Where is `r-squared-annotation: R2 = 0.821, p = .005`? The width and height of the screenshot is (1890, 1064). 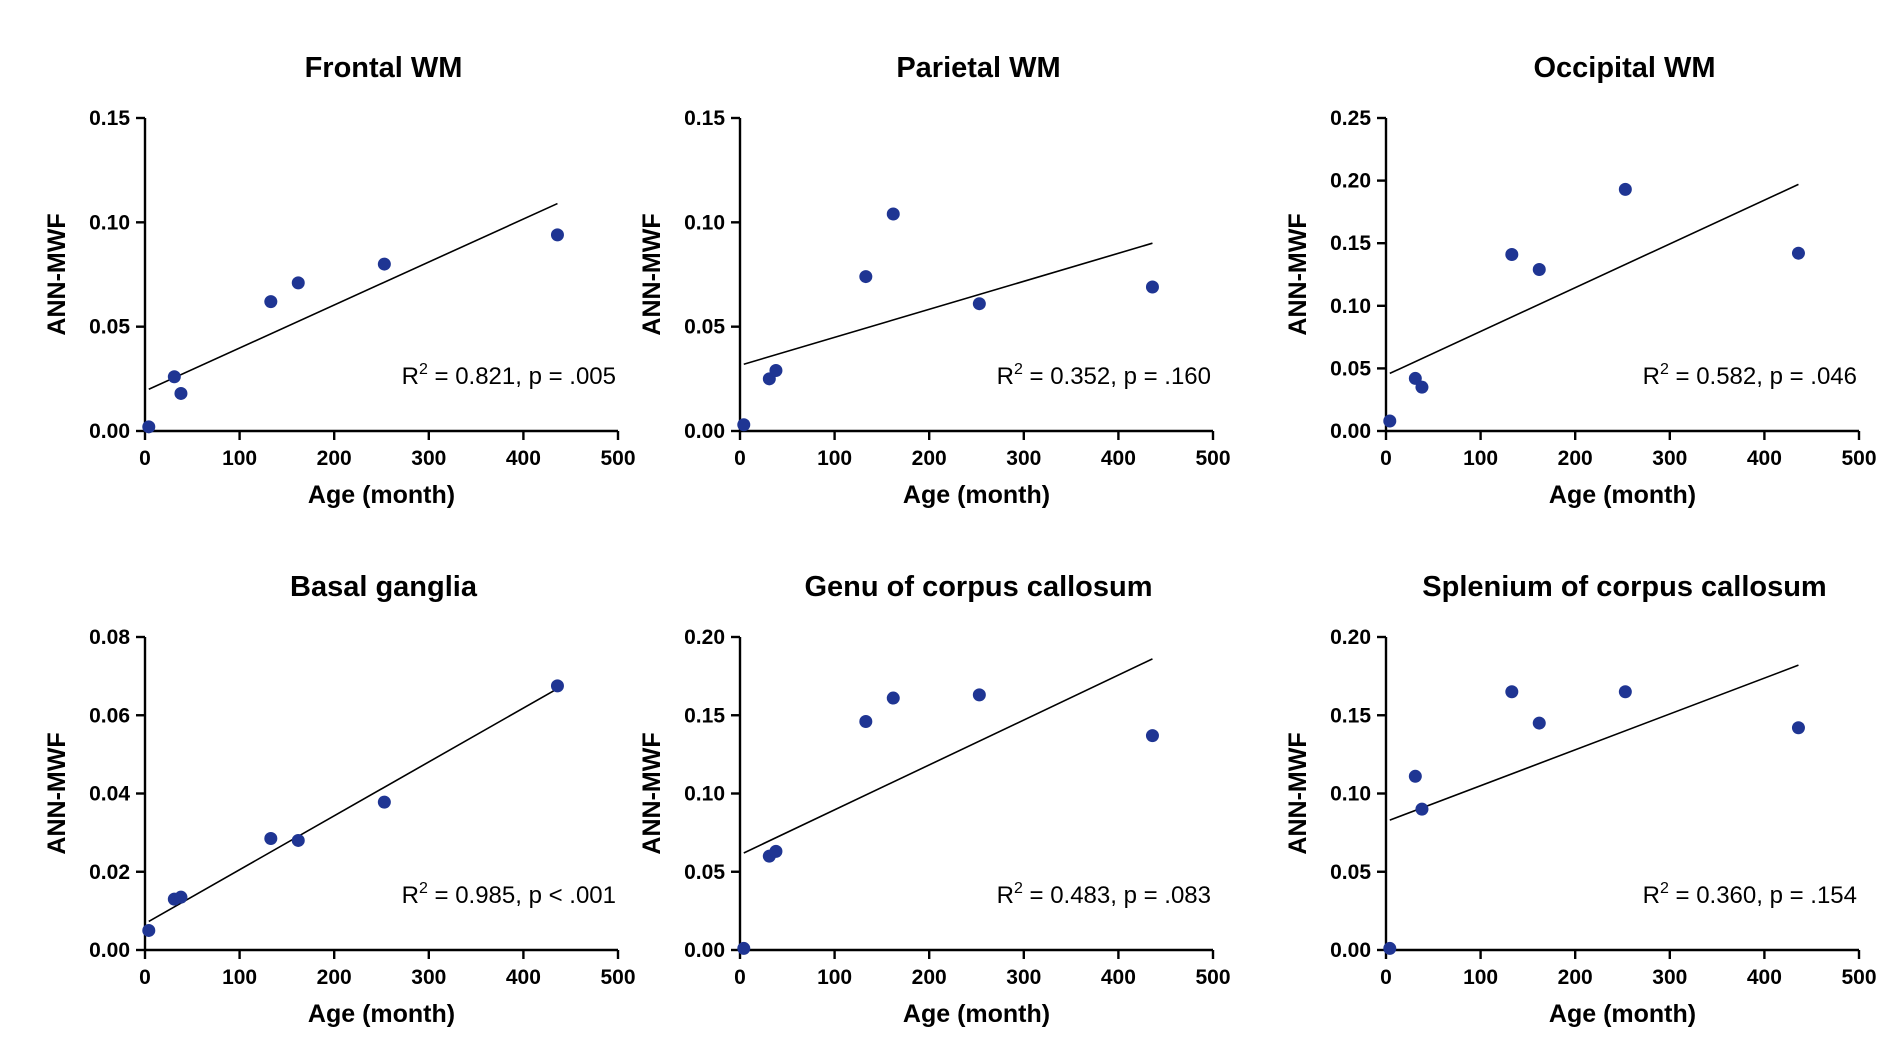
r-squared-annotation: R2 = 0.821, p = .005 is located at coordinates (509, 375).